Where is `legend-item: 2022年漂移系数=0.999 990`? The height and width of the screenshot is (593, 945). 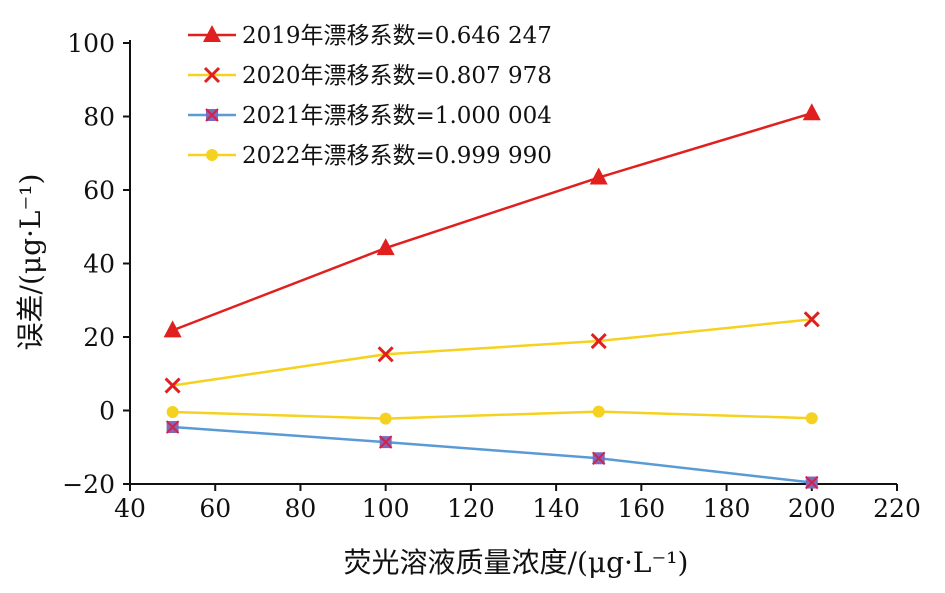
legend-item: 2022年漂移系数=0.999 990 is located at coordinates (370, 156).